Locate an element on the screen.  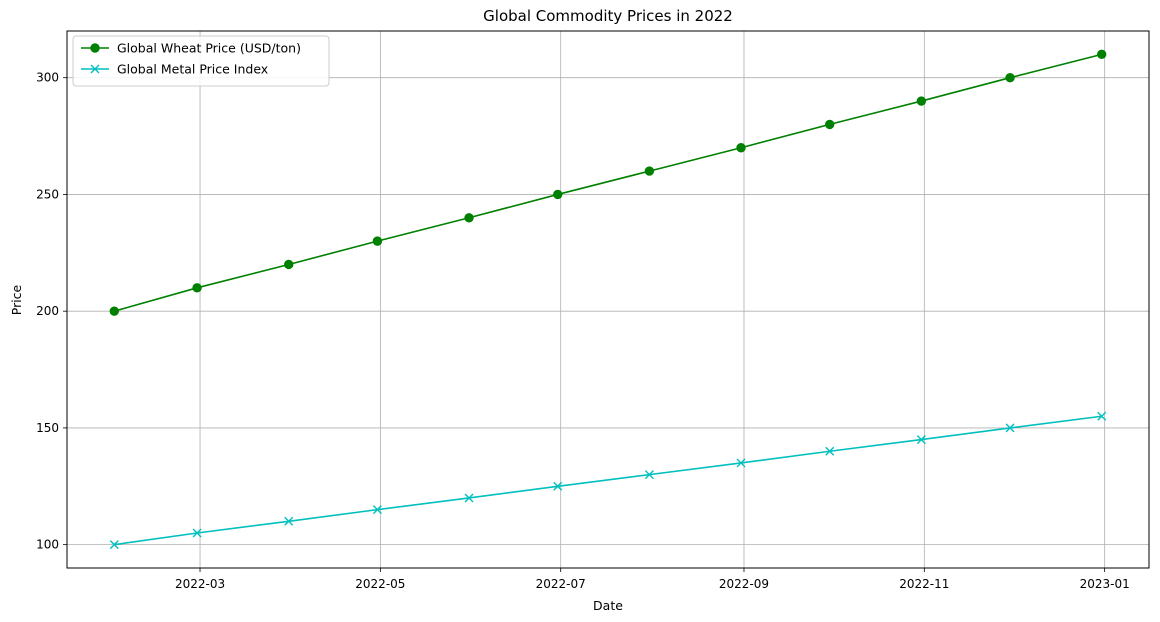
y-axis-title: Price is located at coordinates (16, 299).